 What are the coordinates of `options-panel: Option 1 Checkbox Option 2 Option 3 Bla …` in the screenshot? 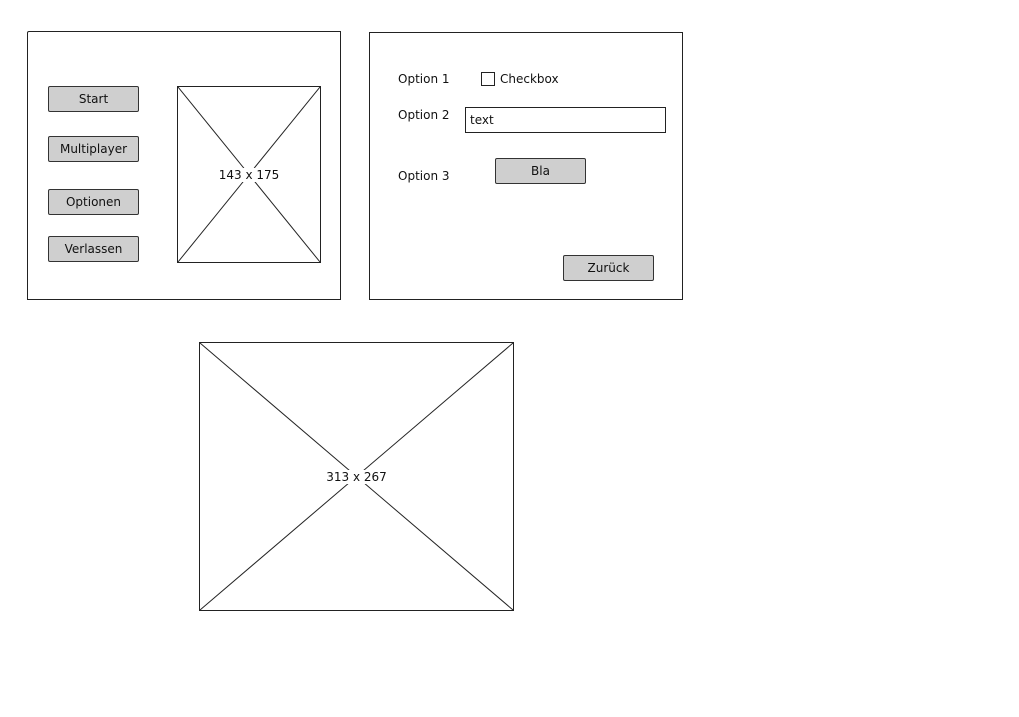 It's located at (526, 166).